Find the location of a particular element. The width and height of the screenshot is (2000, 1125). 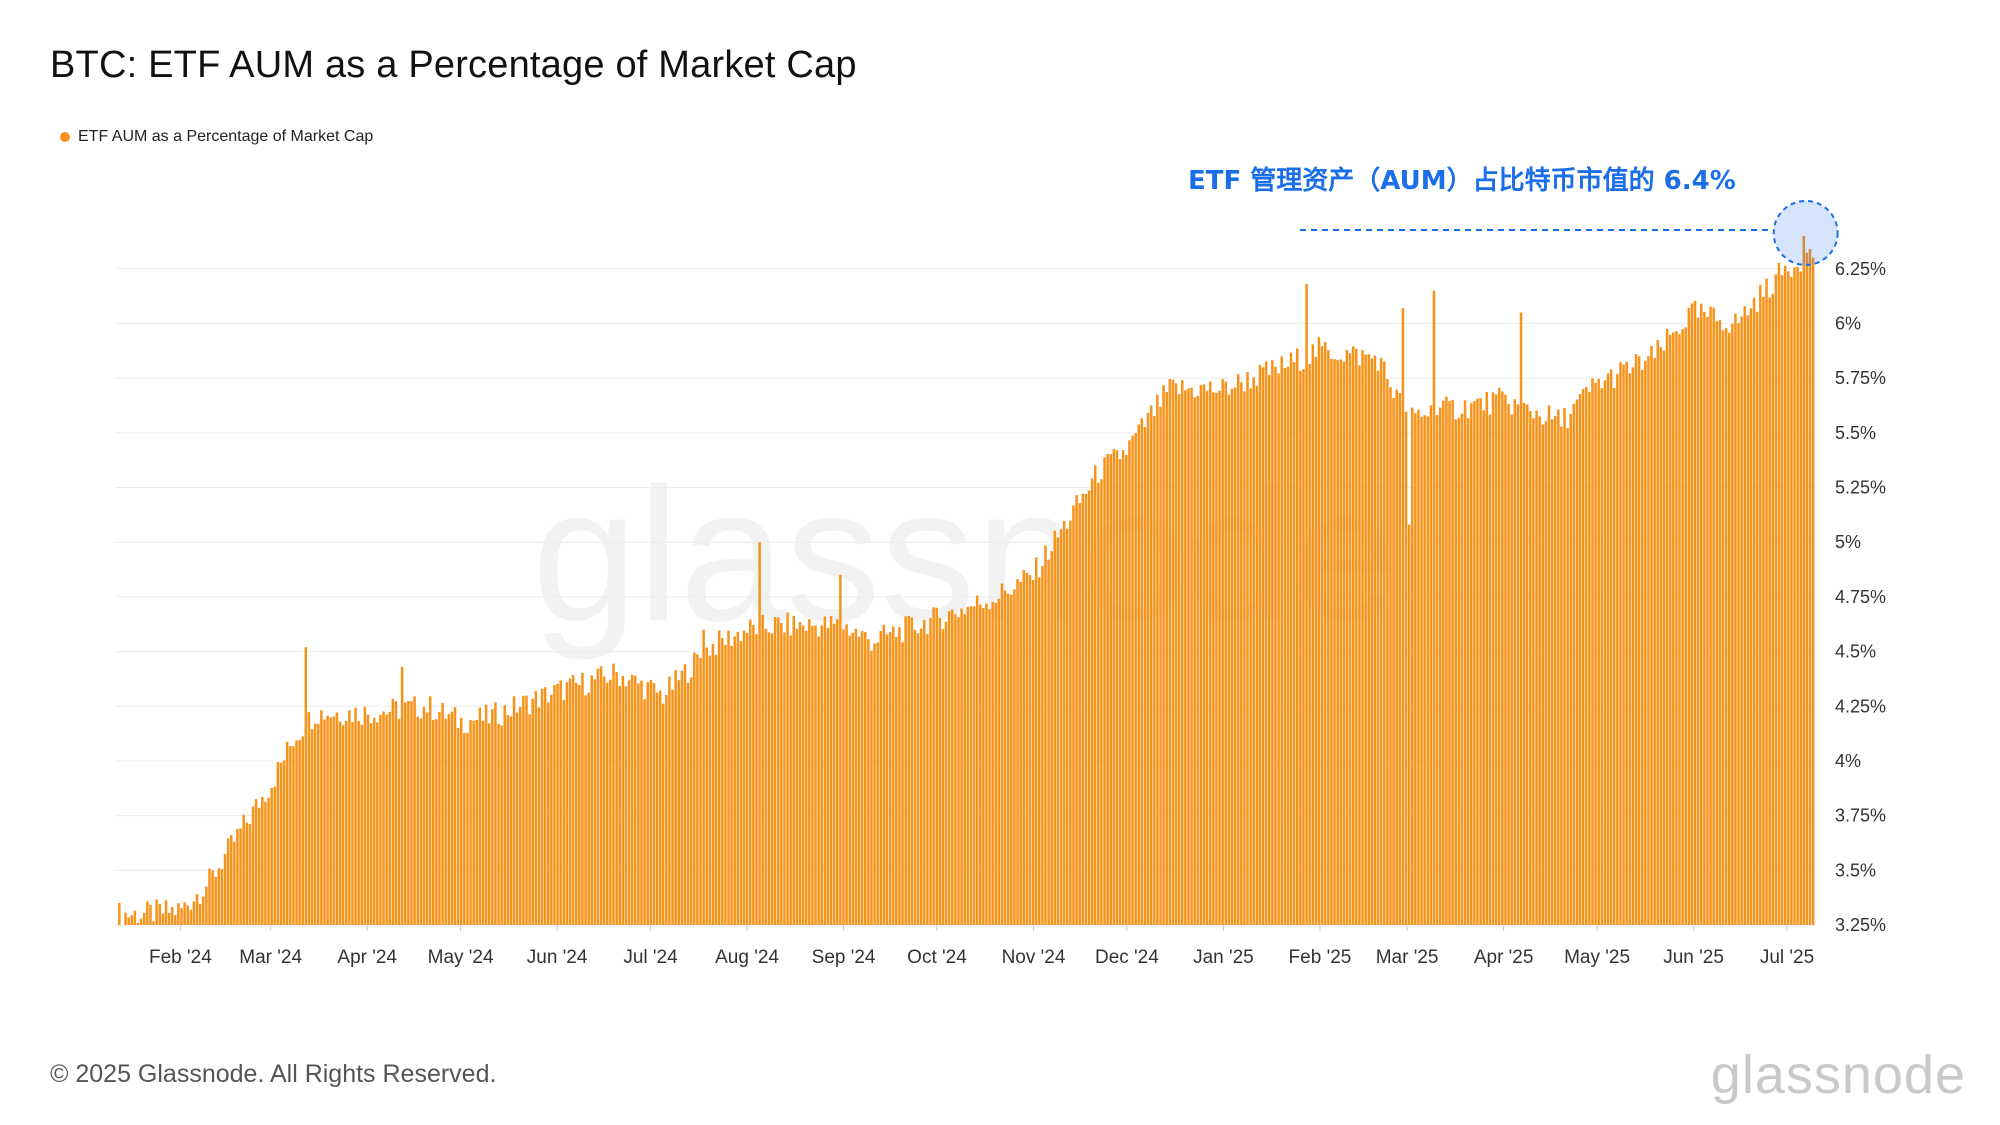

highlight-circle is located at coordinates (1805, 232).